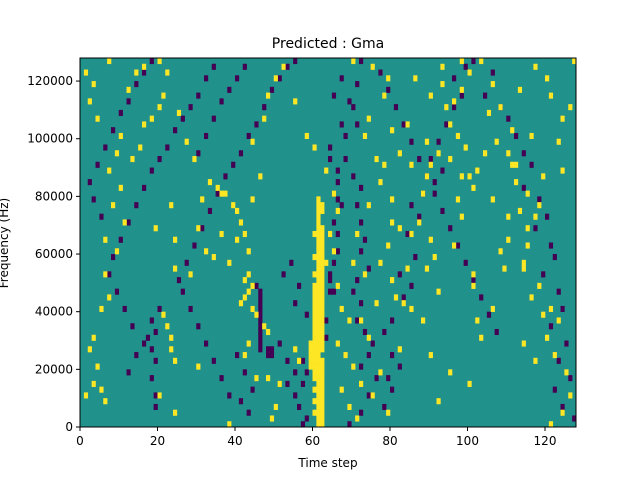 The width and height of the screenshot is (640, 480). What do you see at coordinates (53, 254) in the screenshot?
I see `y-axis-ticks: 0 20000 40000 60000 80000 100000 120000` at bounding box center [53, 254].